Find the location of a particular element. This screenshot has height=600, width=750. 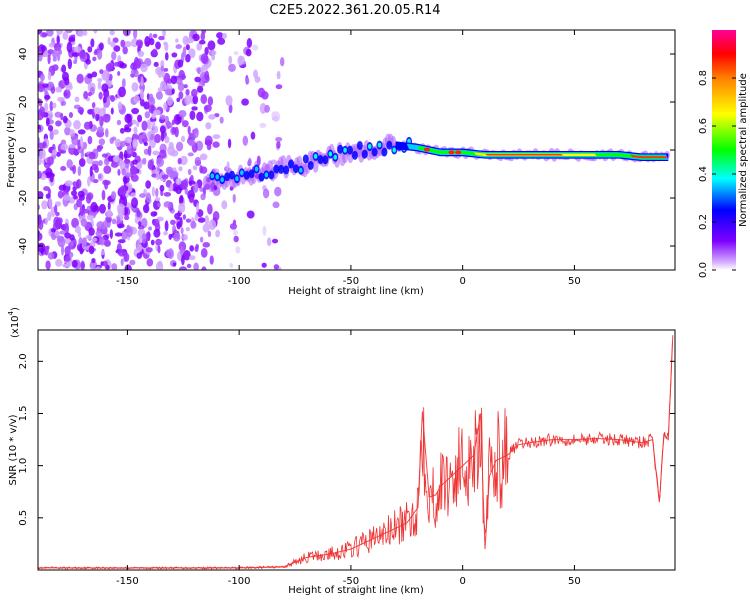

multiplier-base: (x10 is located at coordinates (15, 326).